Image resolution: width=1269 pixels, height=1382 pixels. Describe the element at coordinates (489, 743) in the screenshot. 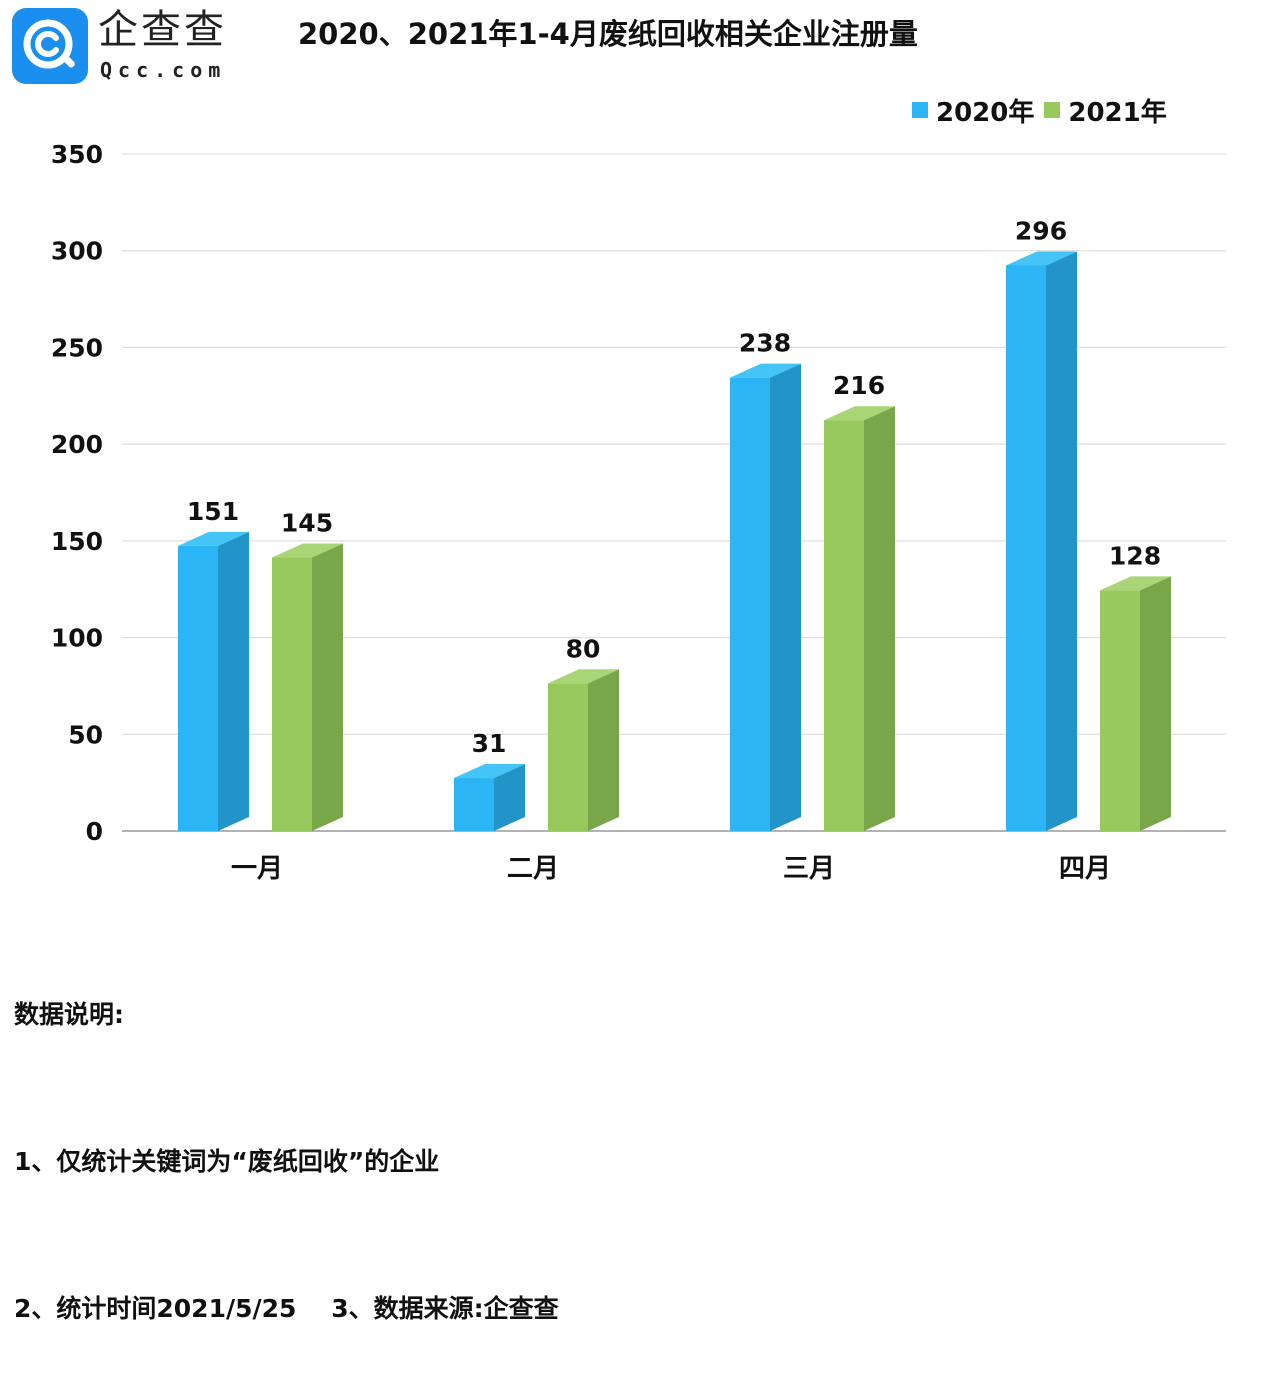

I see `data-label: 31` at that location.